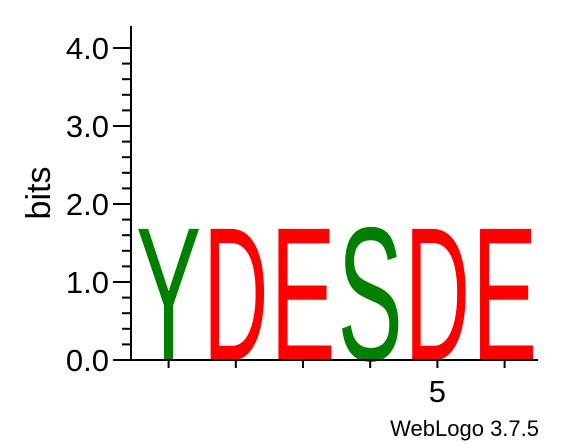  I want to click on logo-letter-s: S, so click(370, 295).